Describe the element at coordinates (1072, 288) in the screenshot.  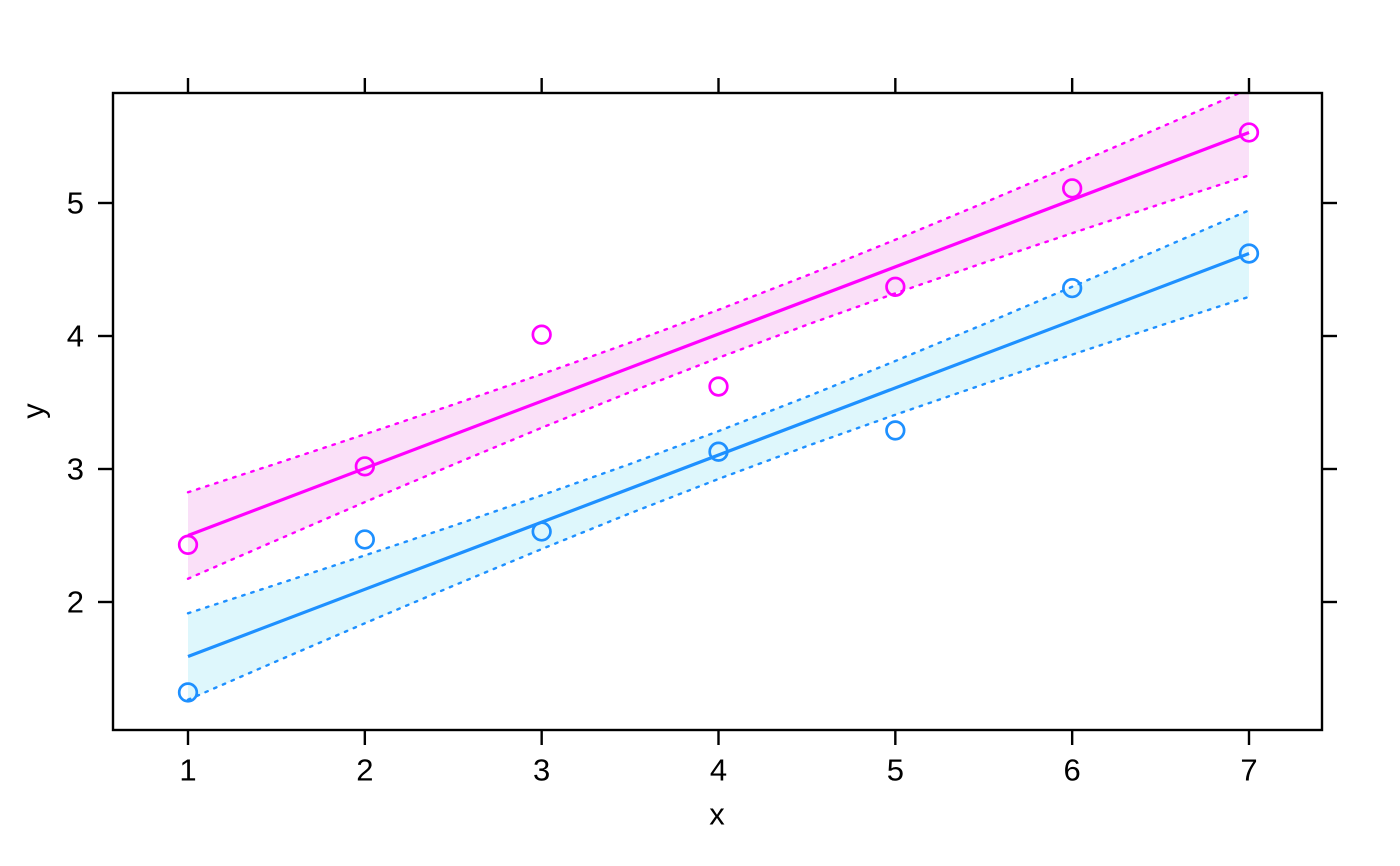
I see `data-point-blue-group-x6` at that location.